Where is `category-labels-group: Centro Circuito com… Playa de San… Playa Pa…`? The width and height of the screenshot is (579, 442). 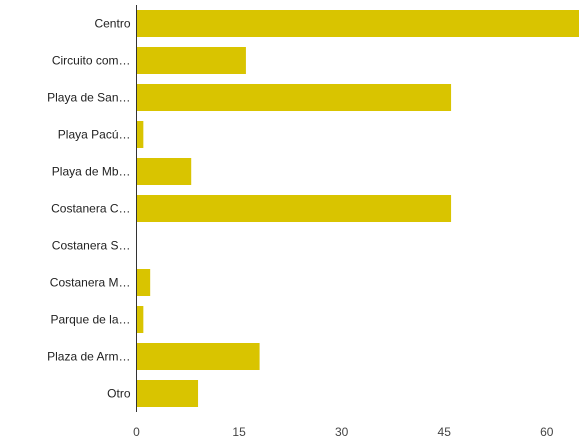
category-labels-group: Centro Circuito com… Playa de San… Playa Pa… is located at coordinates (89, 209).